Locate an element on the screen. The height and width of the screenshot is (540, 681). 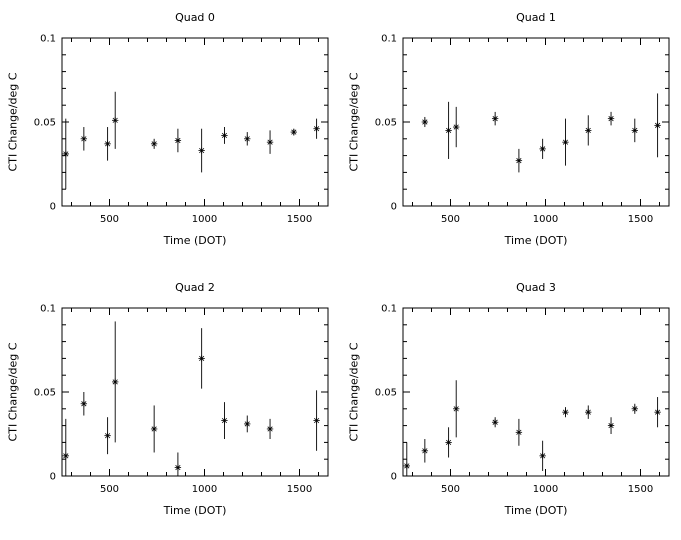
subplot-title: Quad 3 is located at coordinates (536, 287).